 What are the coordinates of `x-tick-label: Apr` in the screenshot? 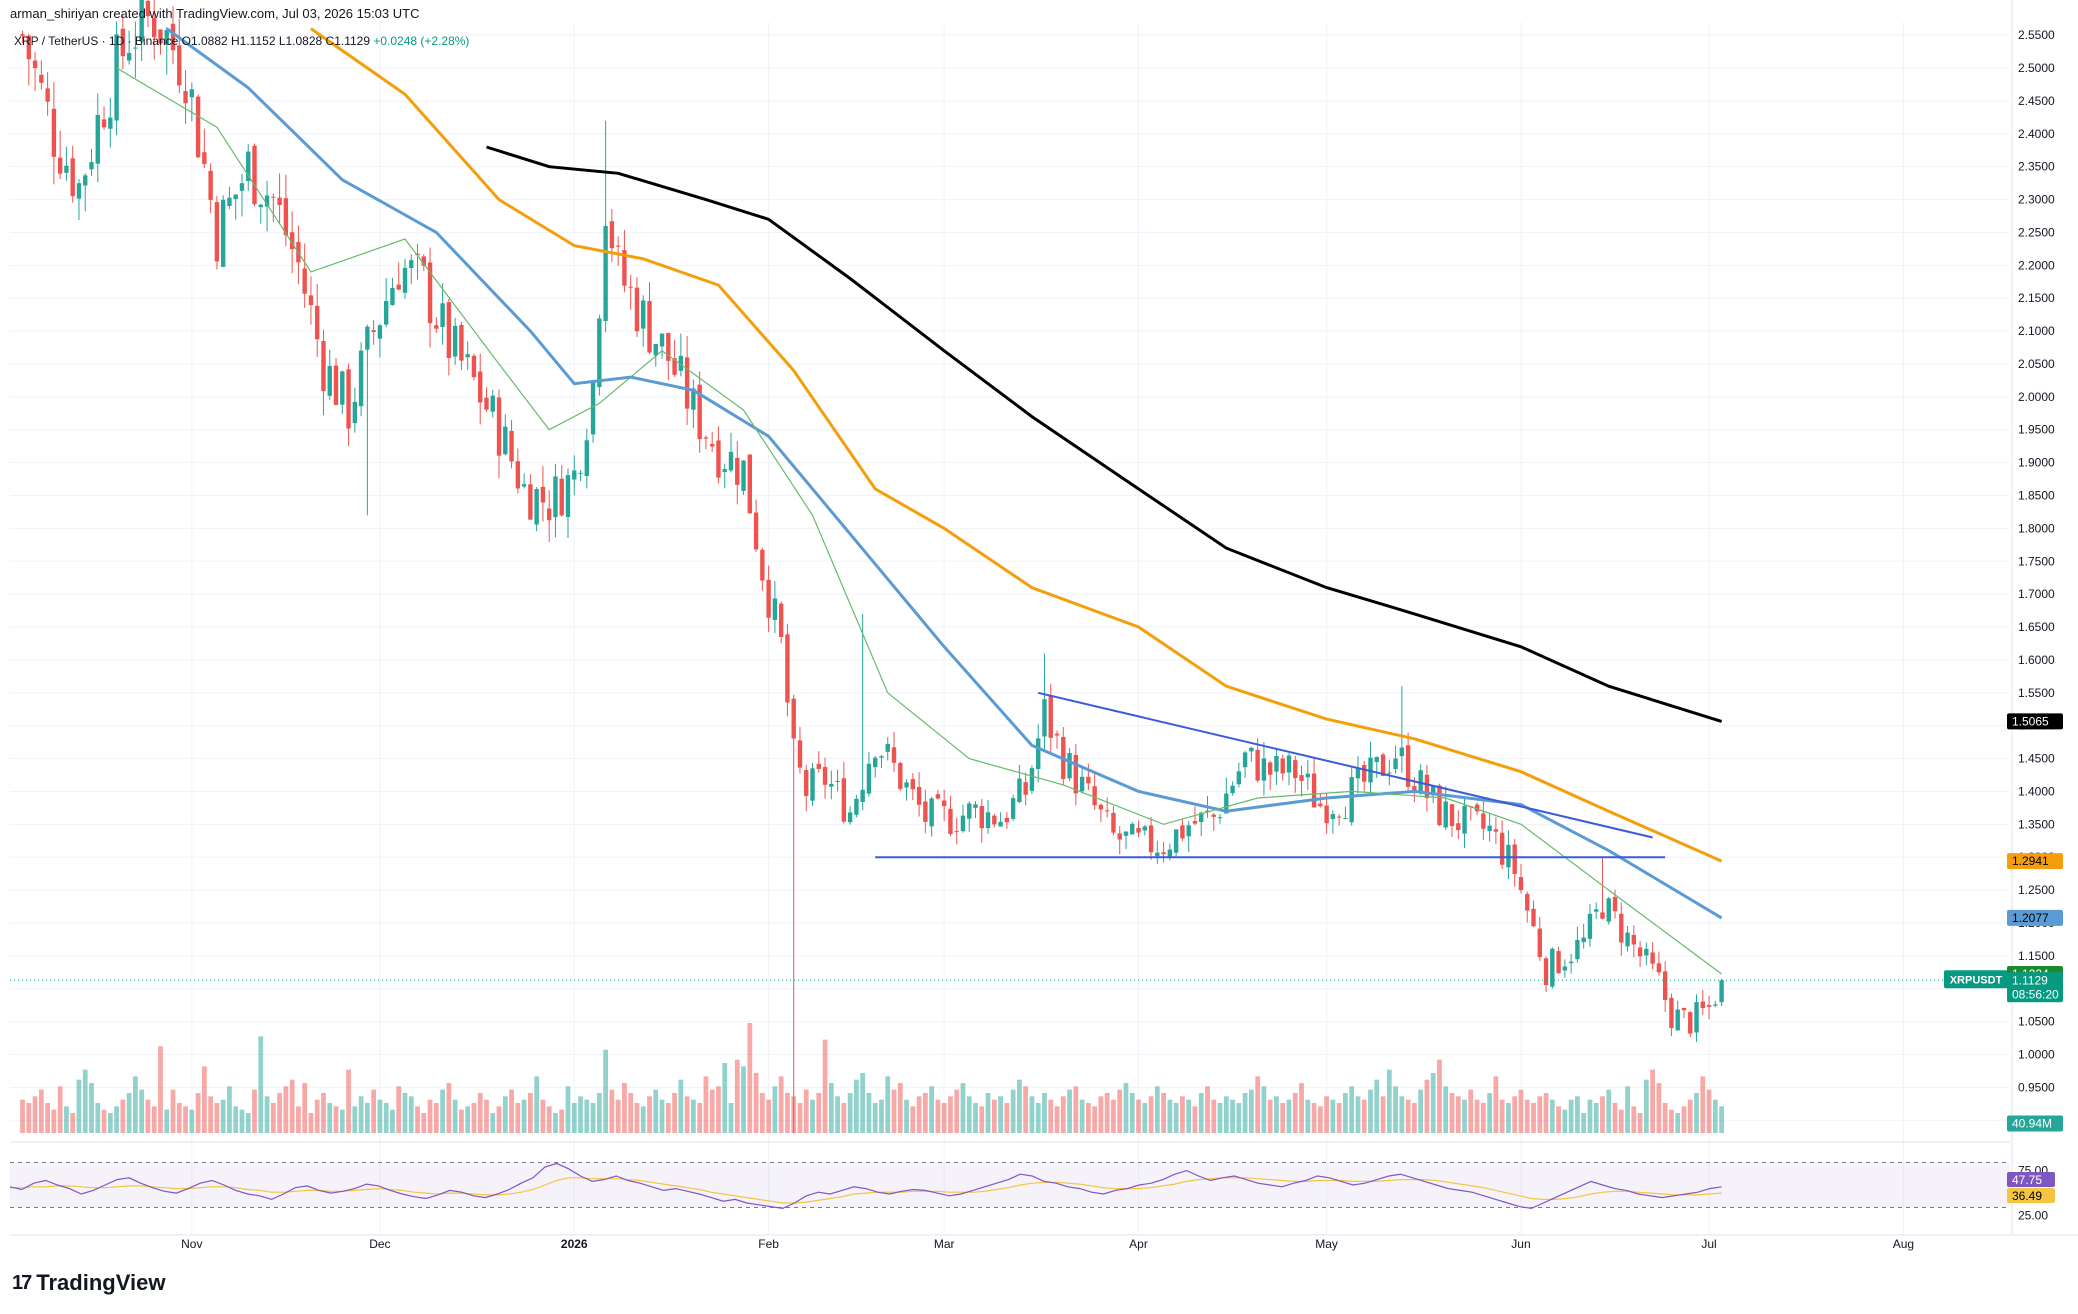 It's located at (1138, 1244).